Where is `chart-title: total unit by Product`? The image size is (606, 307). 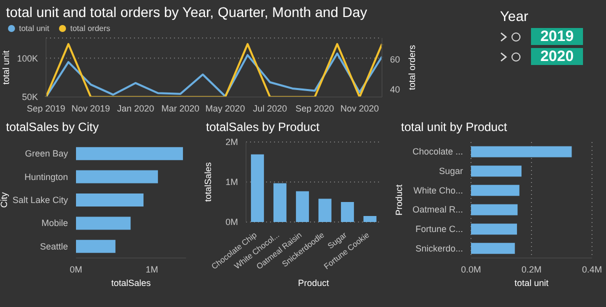 chart-title: total unit by Product is located at coordinates (454, 127).